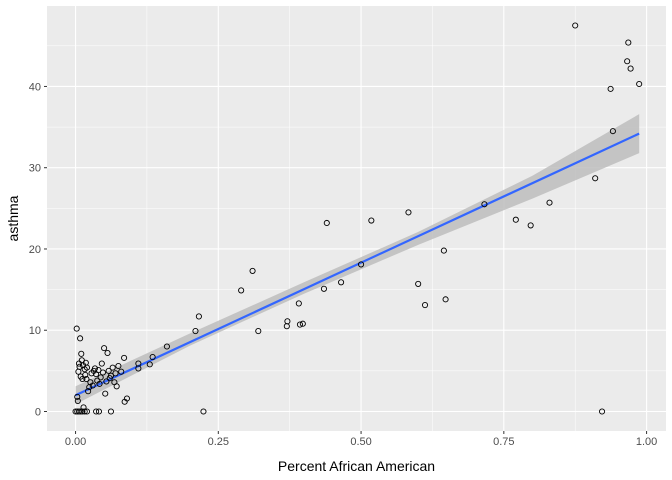 This screenshot has height=480, width=672. I want to click on x-tick-label: 0.50, so click(360, 442).